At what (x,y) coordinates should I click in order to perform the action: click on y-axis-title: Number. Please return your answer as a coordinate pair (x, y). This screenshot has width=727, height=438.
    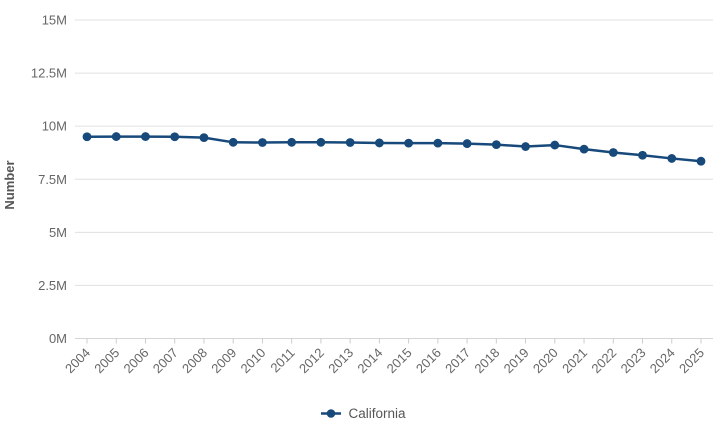
    Looking at the image, I should click on (9, 184).